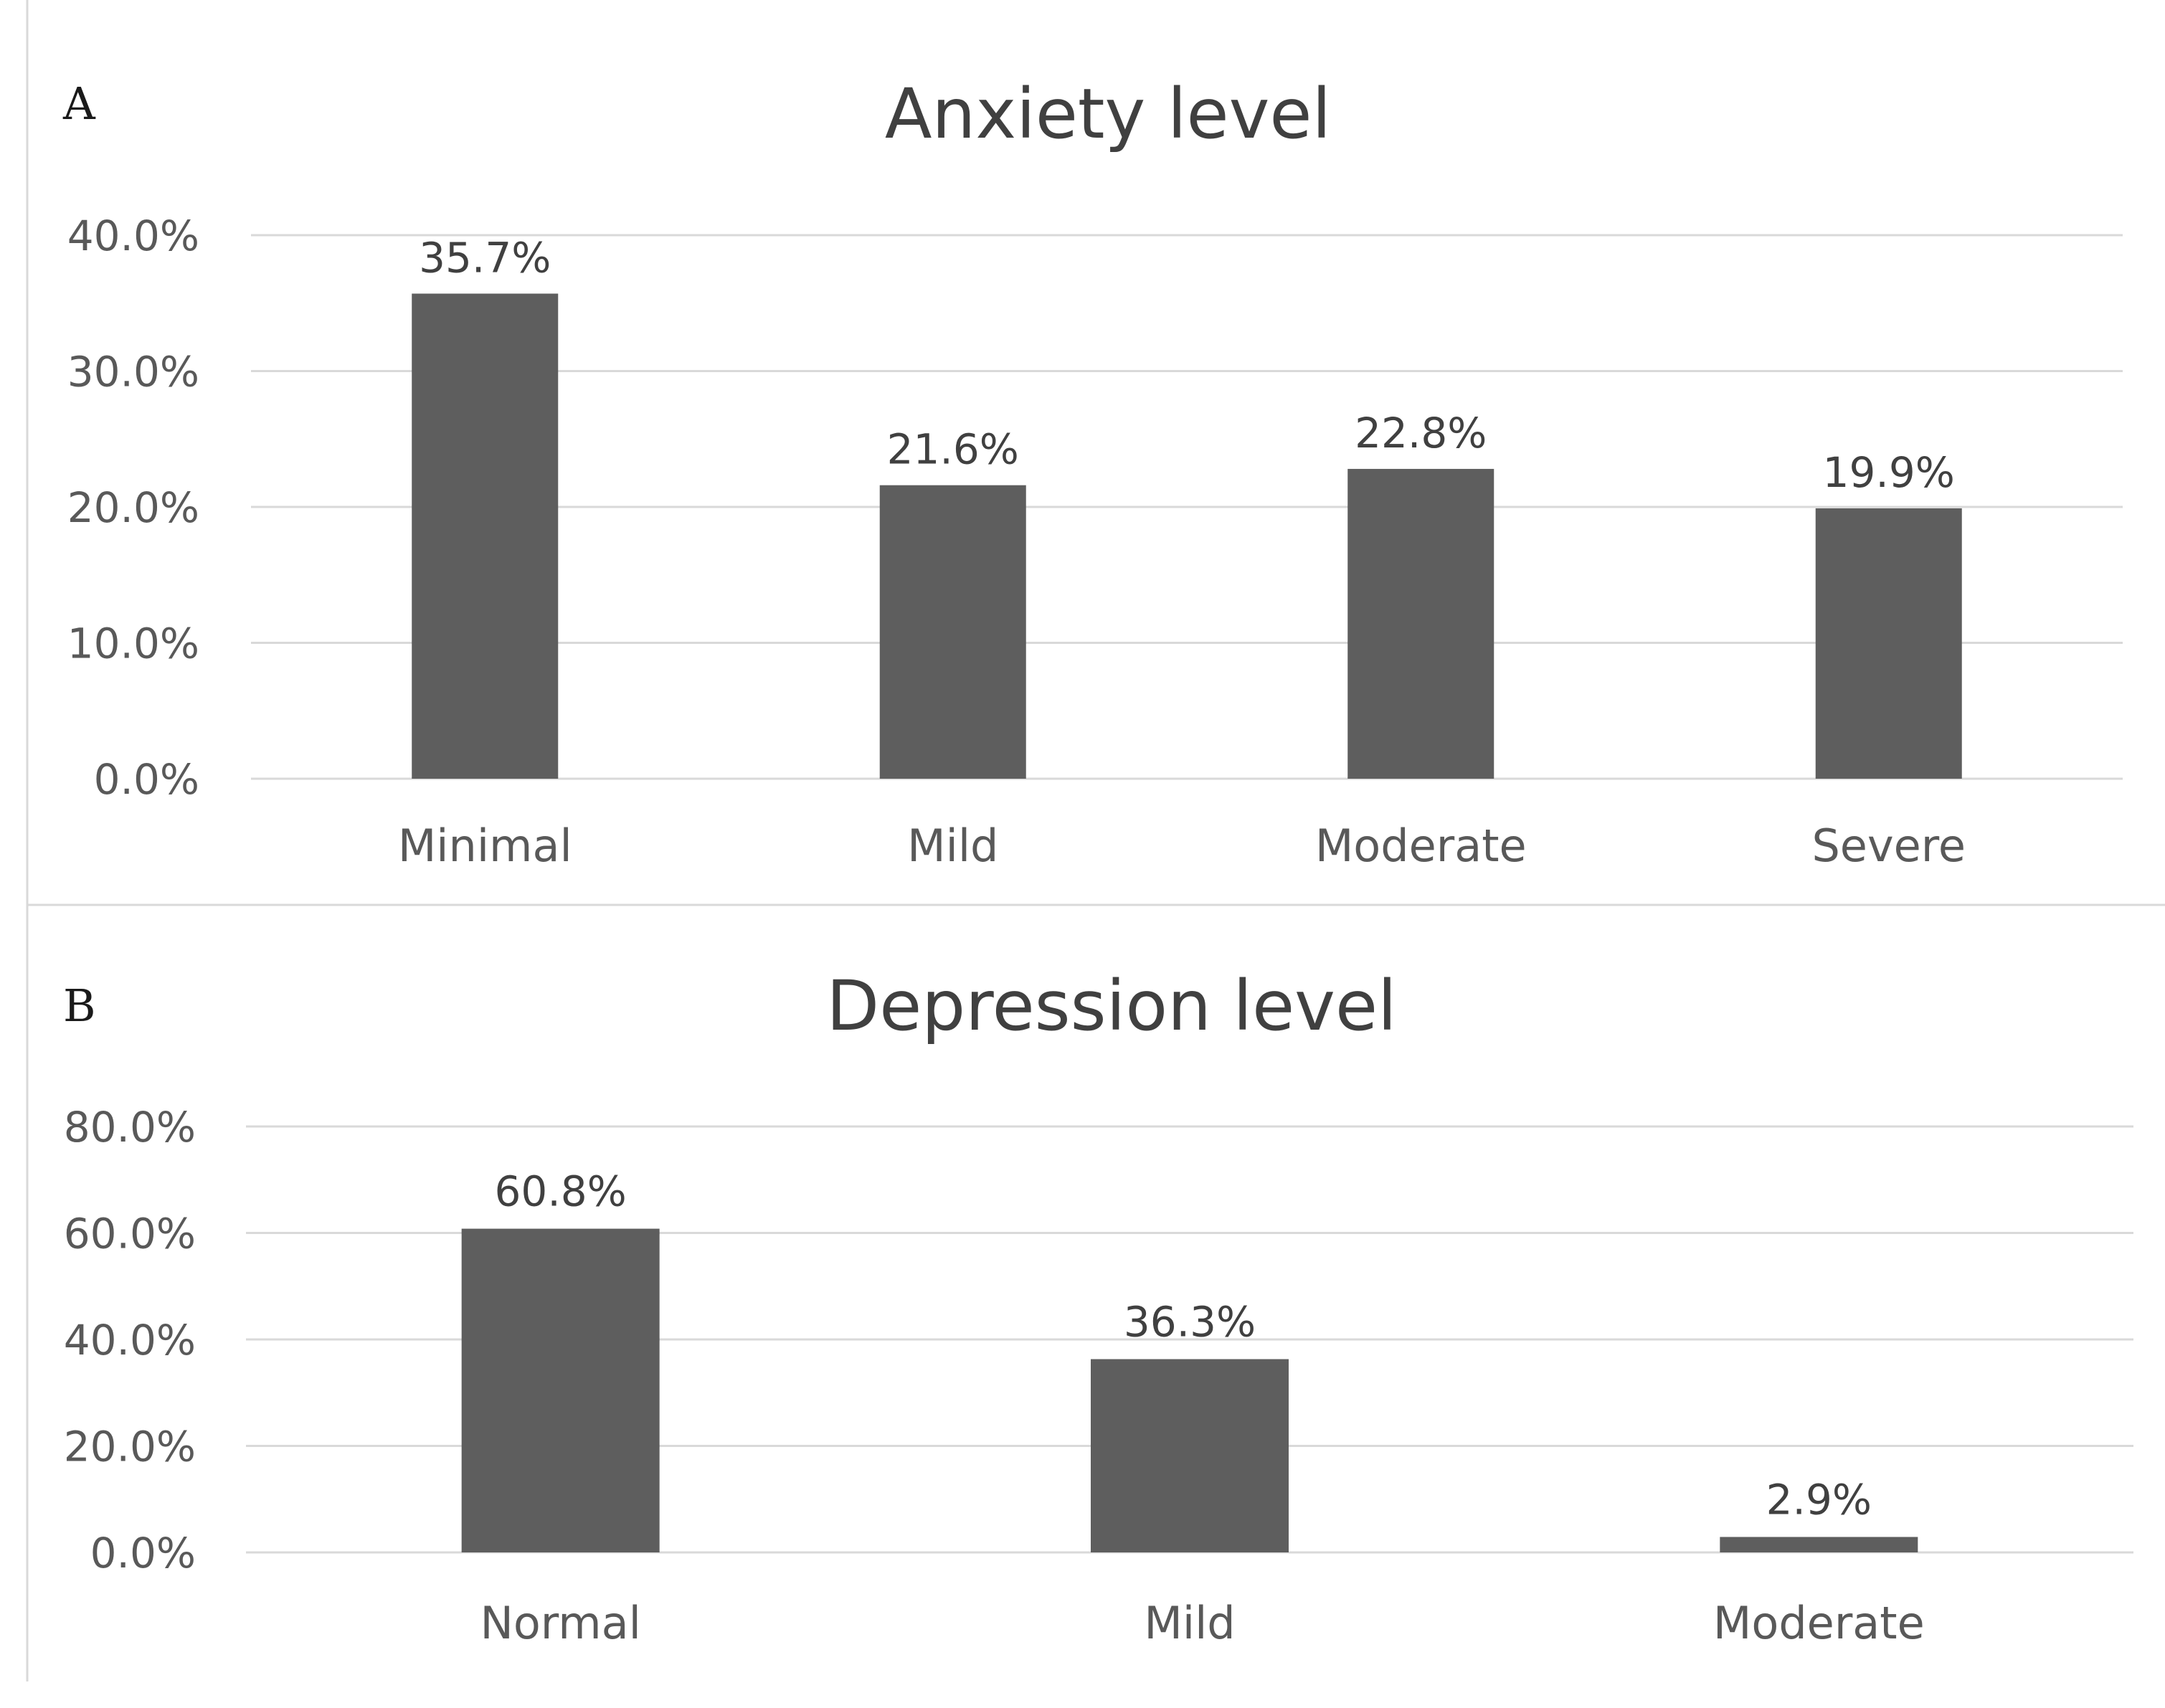 This screenshot has height=1708, width=2165. Describe the element at coordinates (953, 450) in the screenshot. I see `anxiety-data-label: 21.6%` at that location.